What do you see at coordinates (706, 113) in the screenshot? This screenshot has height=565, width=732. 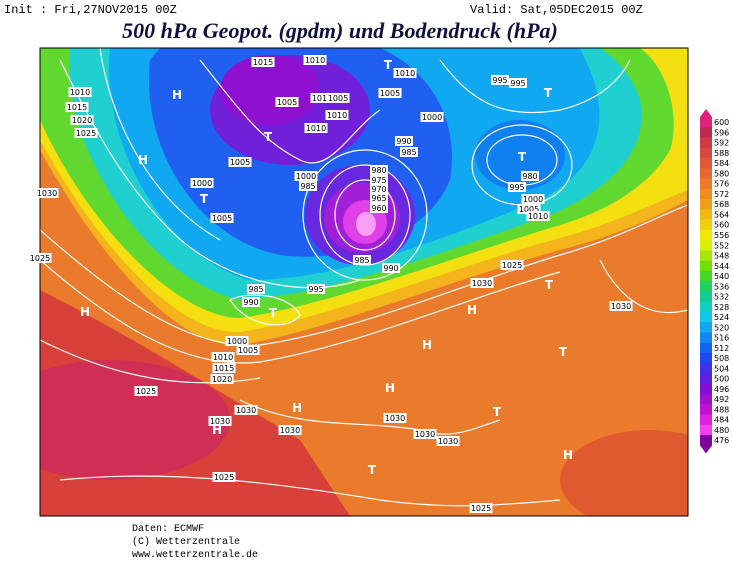 I see `colorbar-top-arrow` at bounding box center [706, 113].